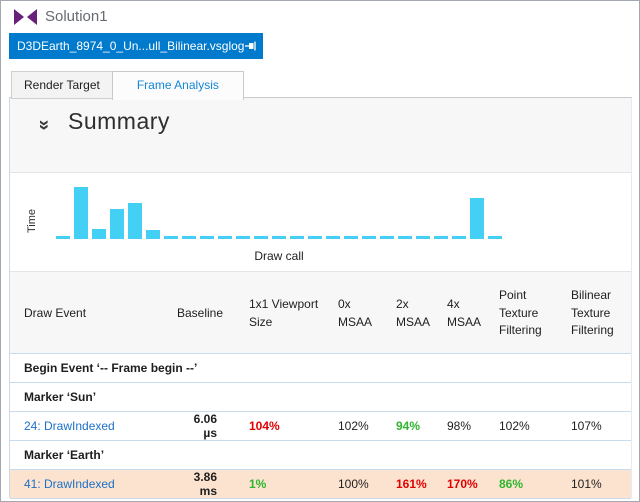 The image size is (640, 502). I want to click on analysis-tab-strip: Render Target Frame Analysis, so click(127, 85).